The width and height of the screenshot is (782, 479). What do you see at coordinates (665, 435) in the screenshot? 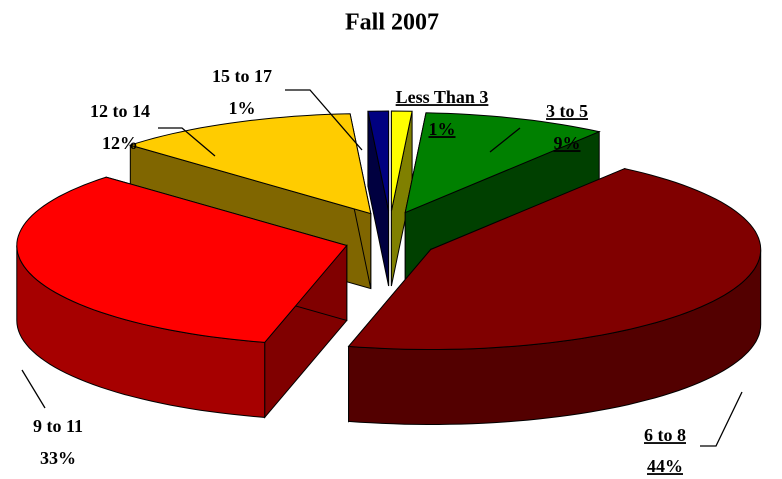
I see `slice-label: 6 to 8` at bounding box center [665, 435].